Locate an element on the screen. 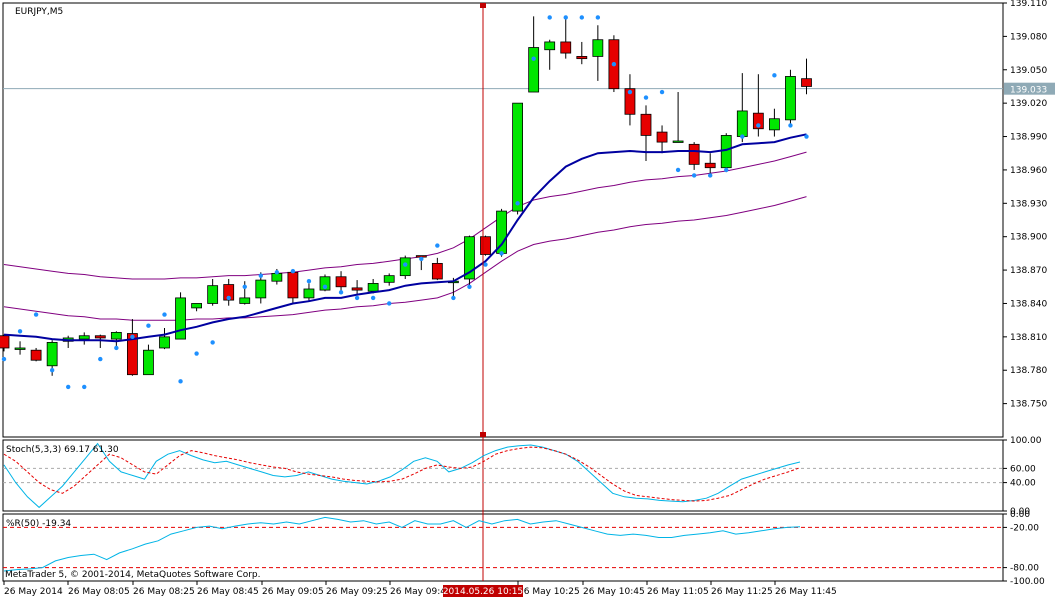 The width and height of the screenshot is (1055, 606). stoch-panel-frame is located at coordinates (503, 475).